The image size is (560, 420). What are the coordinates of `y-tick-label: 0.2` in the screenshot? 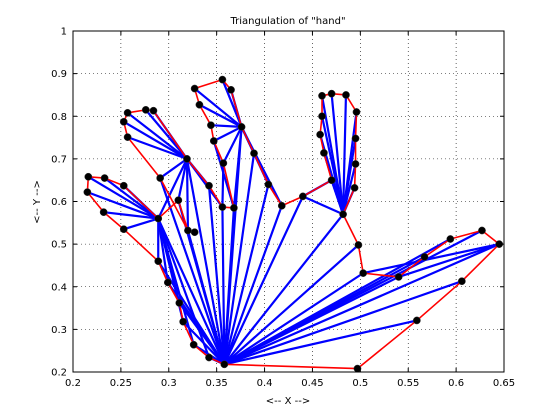 It's located at (59, 373).